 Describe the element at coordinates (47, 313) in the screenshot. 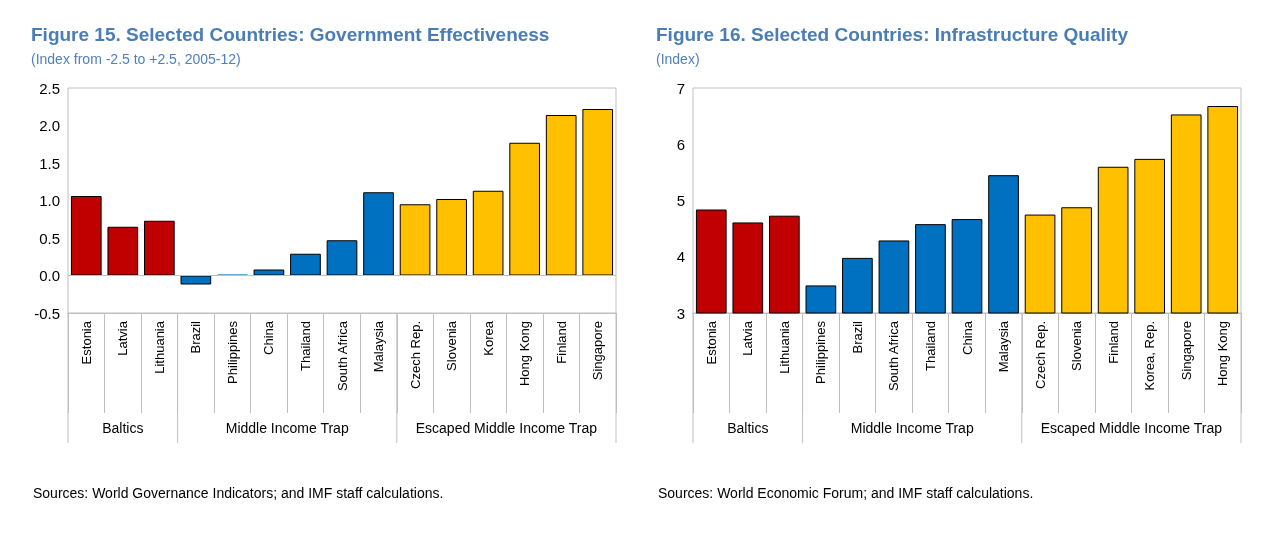

I see `y-tick-label: -0.5` at that location.